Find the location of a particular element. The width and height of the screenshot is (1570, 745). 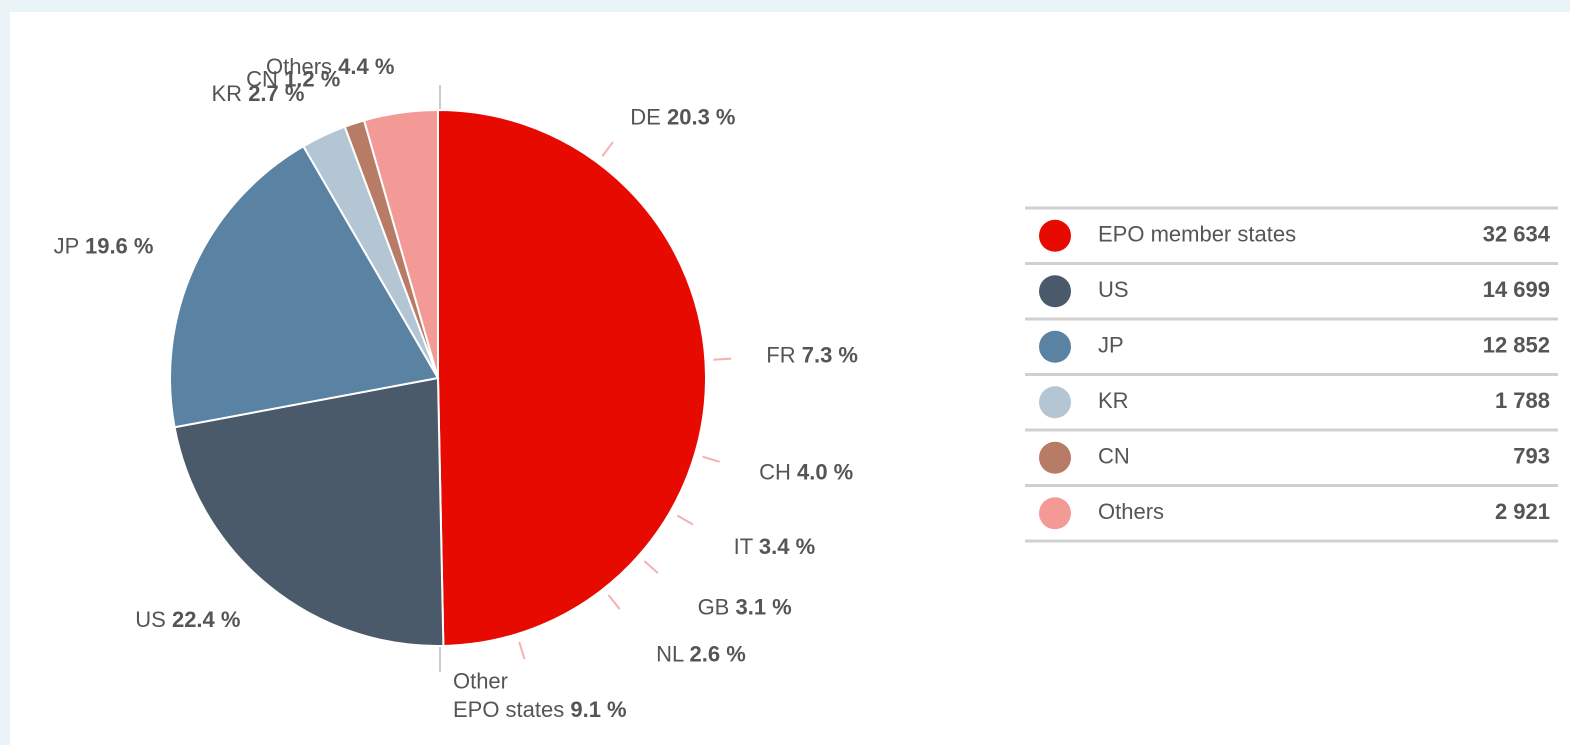

legend-count: 2 921 is located at coordinates (1522, 511).